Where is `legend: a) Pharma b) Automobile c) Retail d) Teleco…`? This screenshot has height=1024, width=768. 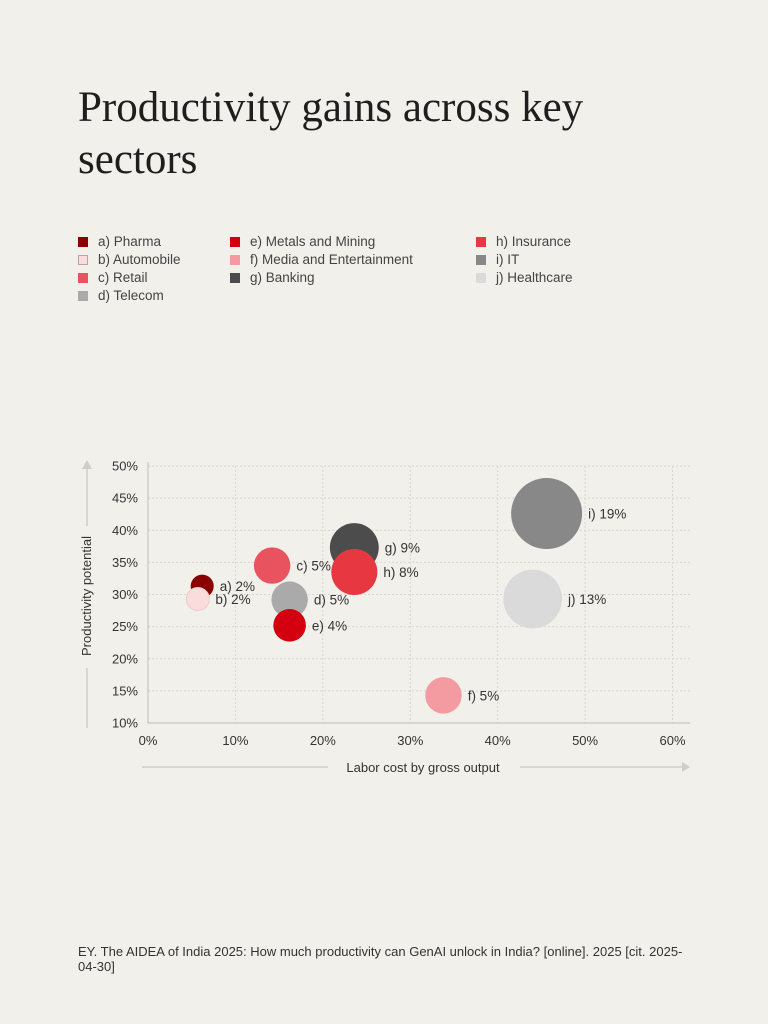 legend: a) Pharma b) Automobile c) Retail d) Teleco… is located at coordinates (388, 274).